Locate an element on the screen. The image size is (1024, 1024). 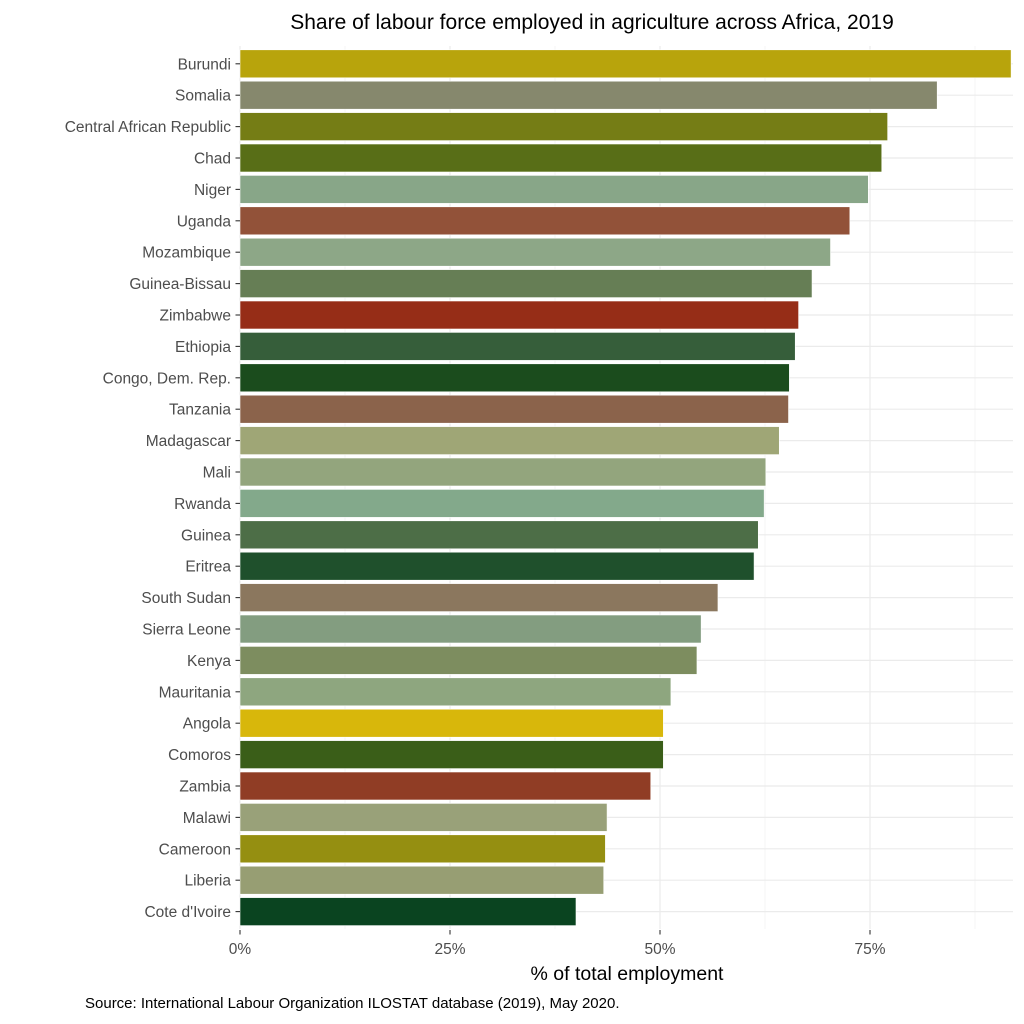
y-tick-label: Cote d'Ivoire is located at coordinates (187, 912).